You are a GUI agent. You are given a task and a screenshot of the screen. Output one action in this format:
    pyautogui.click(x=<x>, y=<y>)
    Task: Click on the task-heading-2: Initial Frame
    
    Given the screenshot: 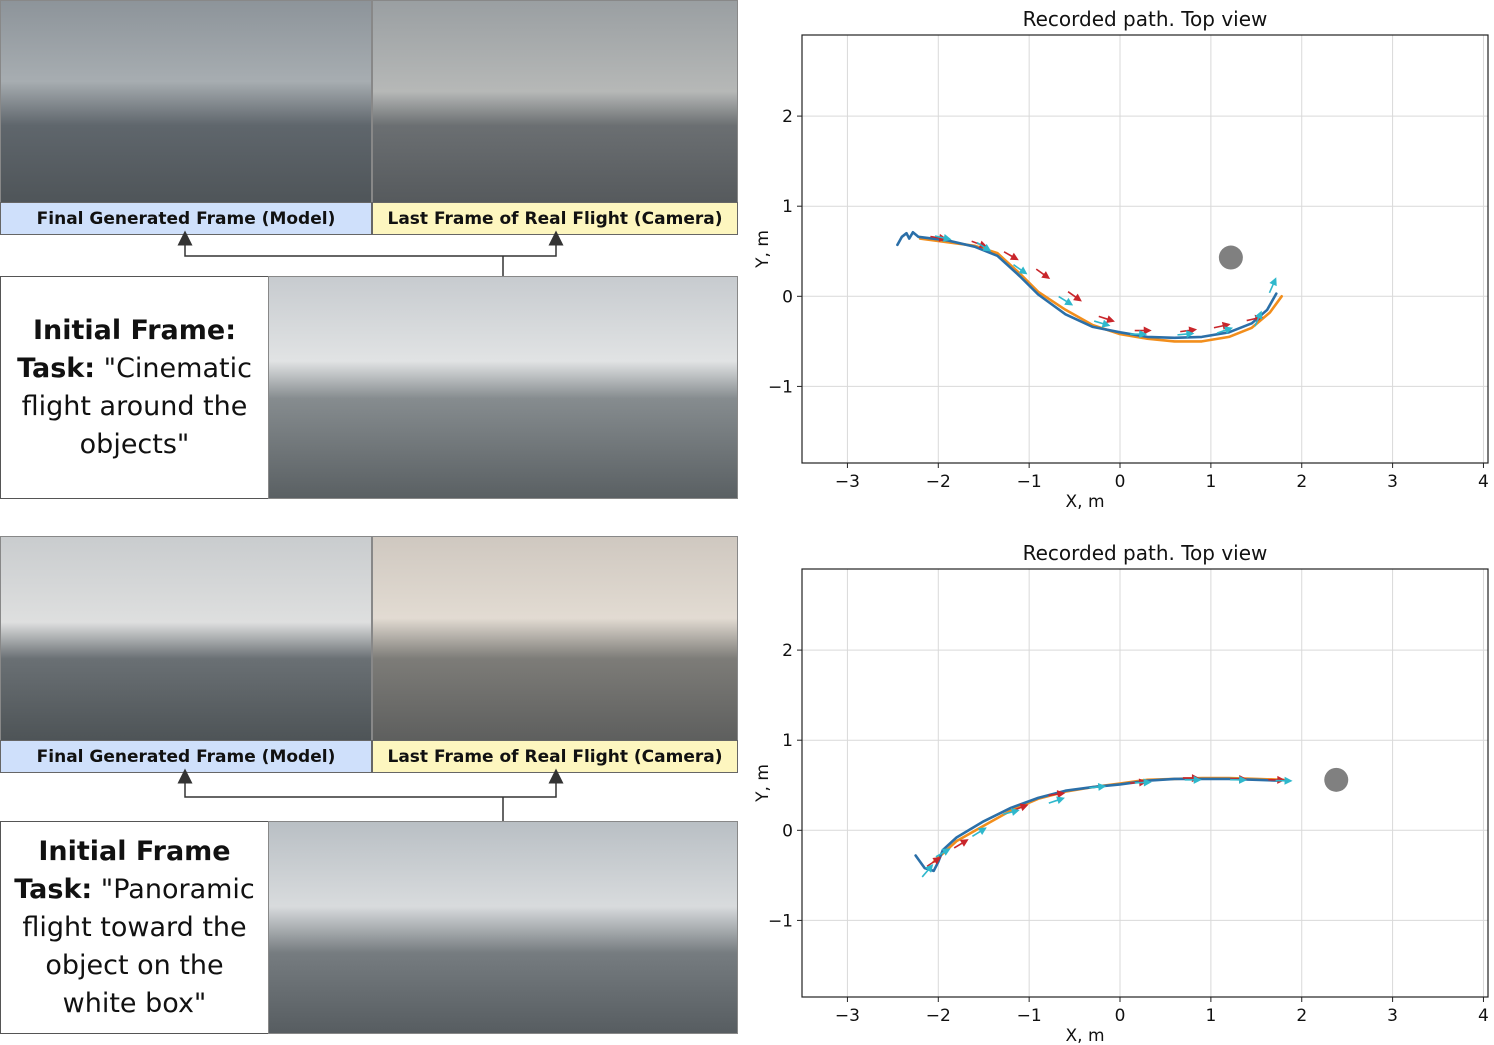 What is the action you would take?
    pyautogui.click(x=134, y=851)
    